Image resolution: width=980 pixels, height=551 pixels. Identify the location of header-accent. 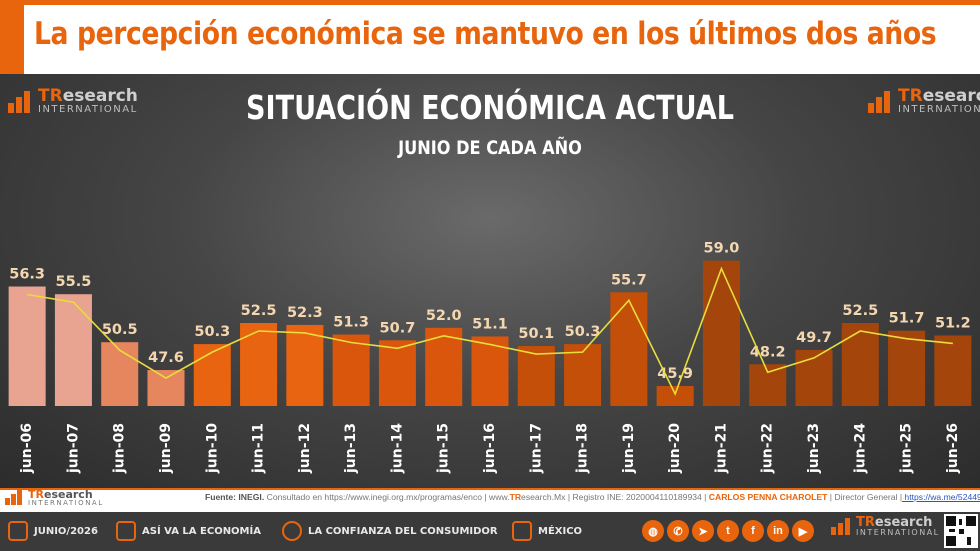
(490, 2).